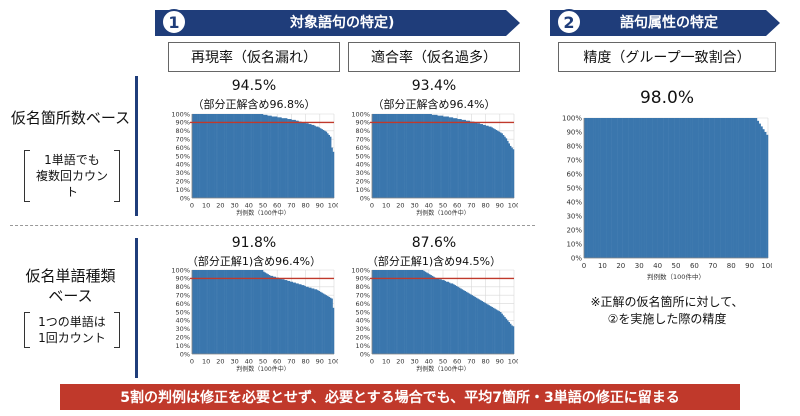 This screenshot has height=416, width=800. Describe the element at coordinates (363, 156) in the screenshot. I see `y-tick-label: 50%` at that location.